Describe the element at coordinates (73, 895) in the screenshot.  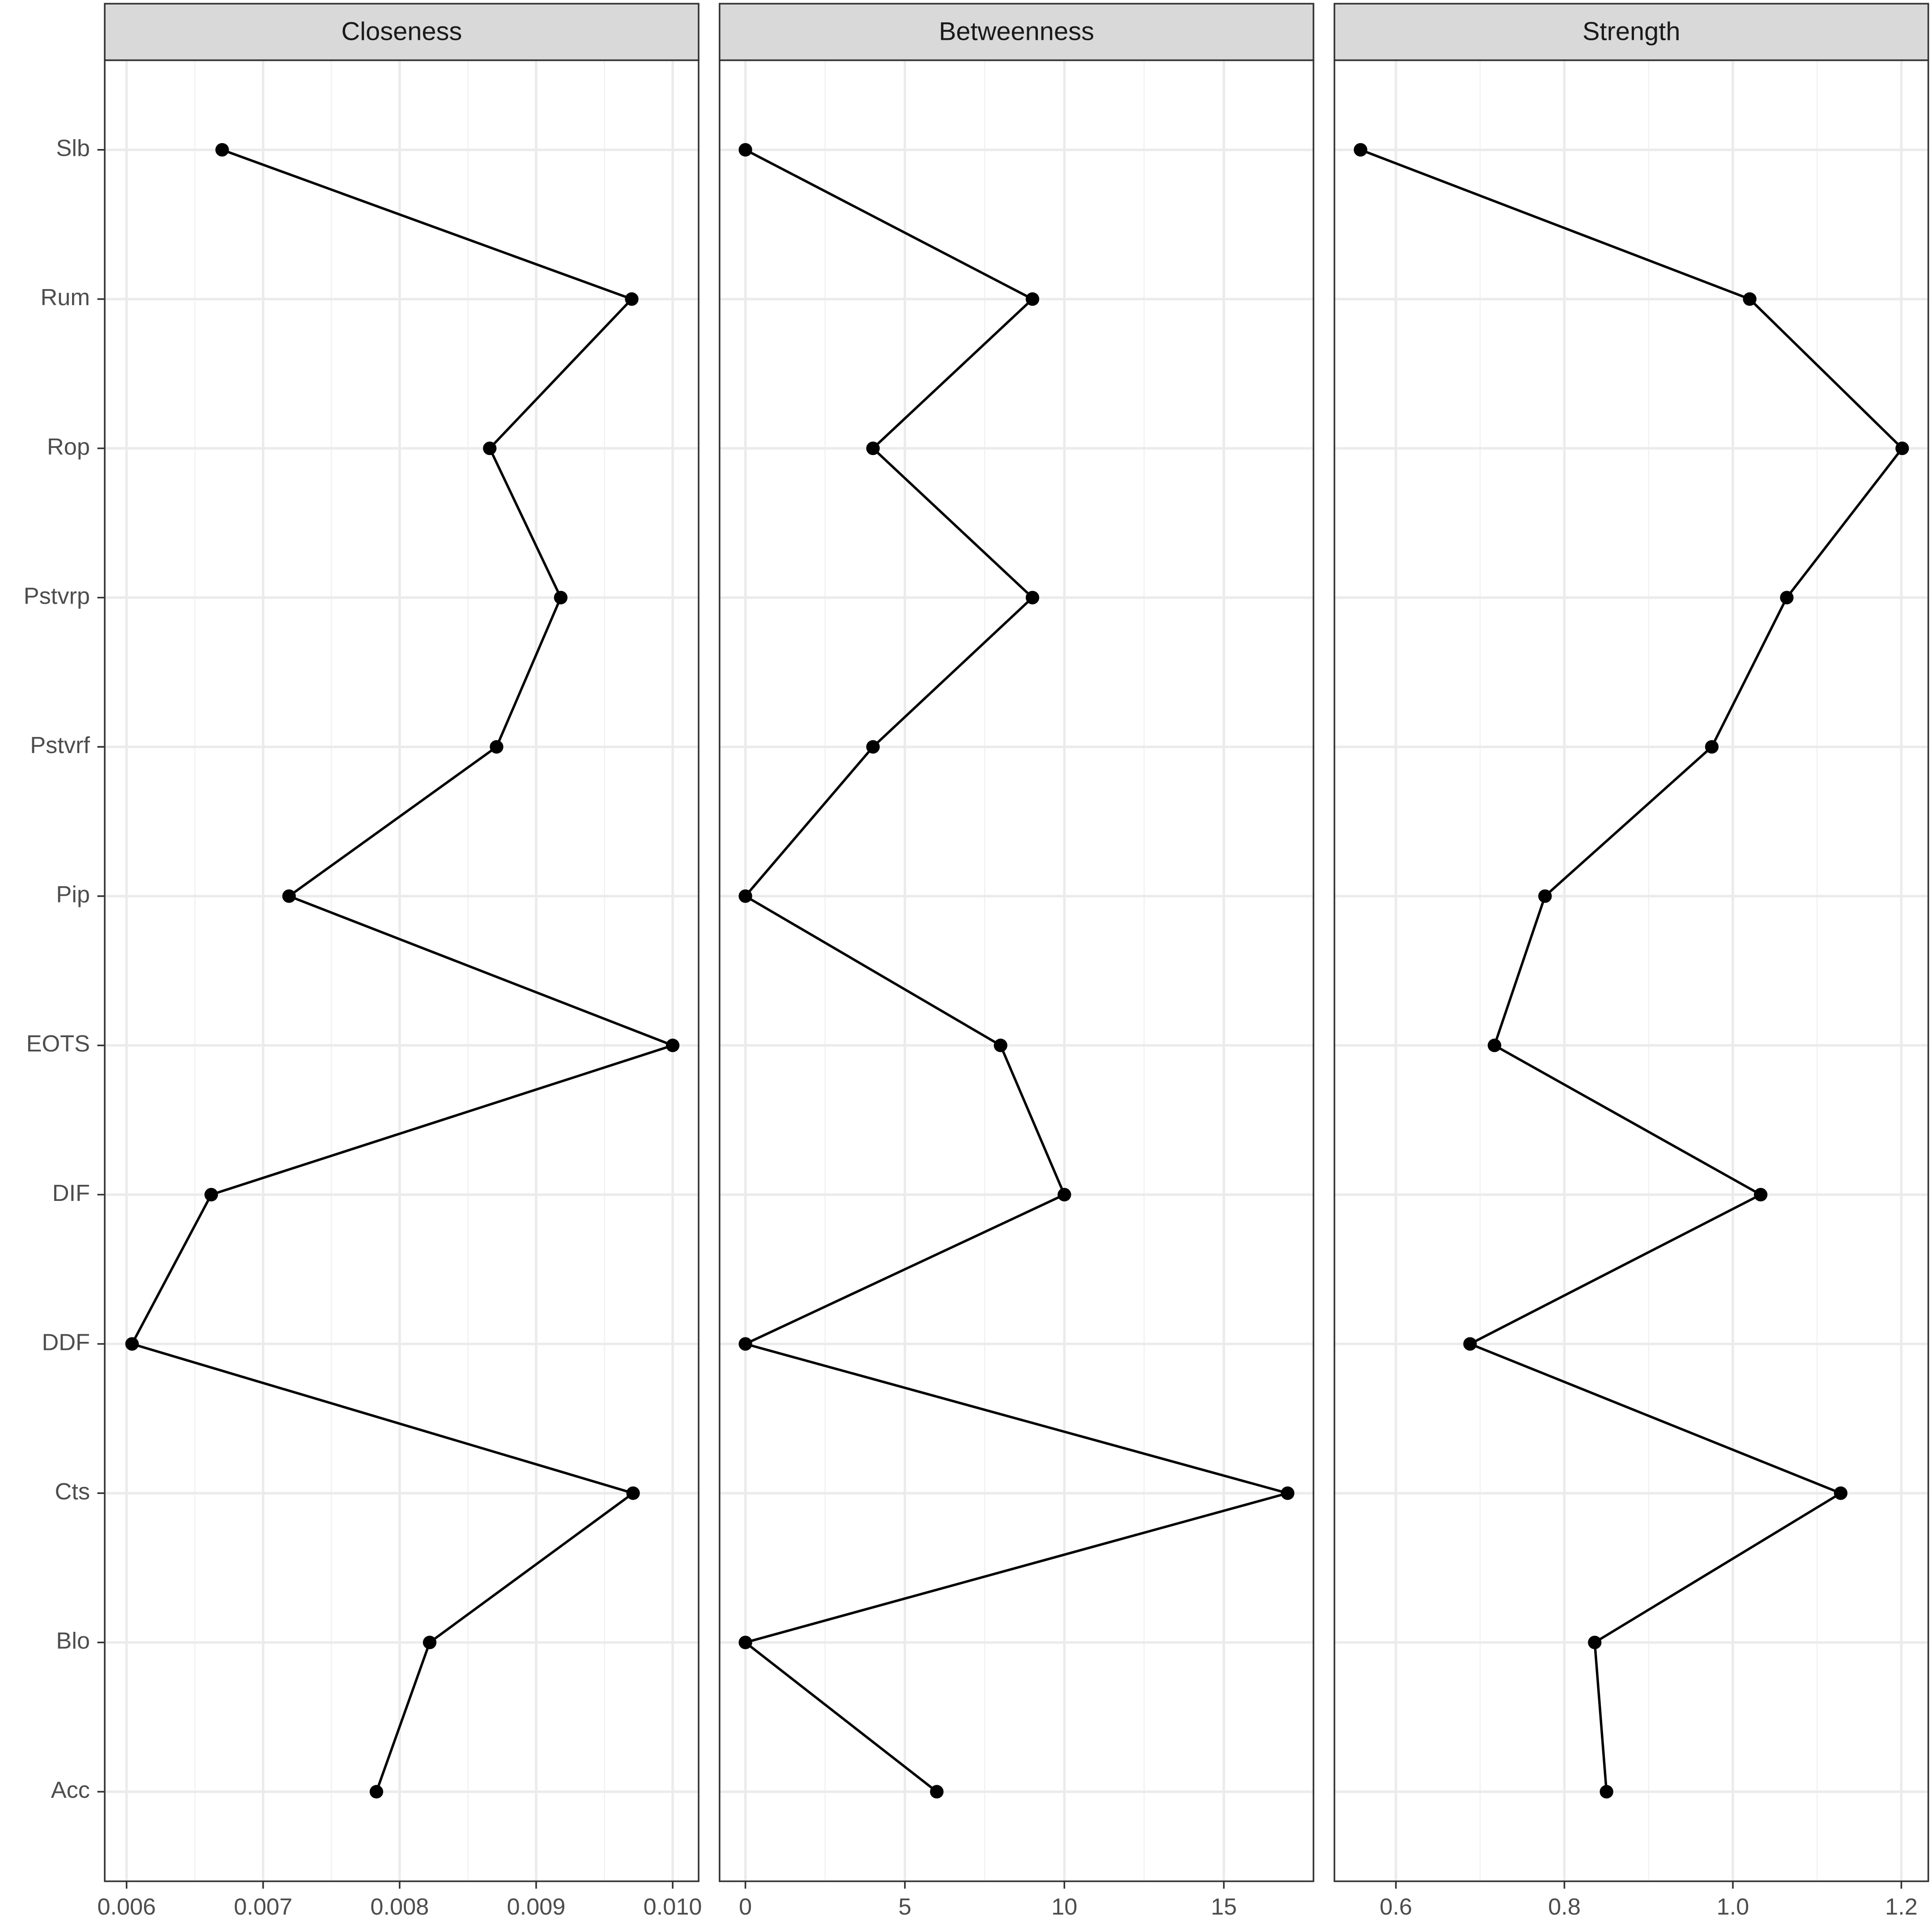
I see `y-tick-label: Pip` at that location.